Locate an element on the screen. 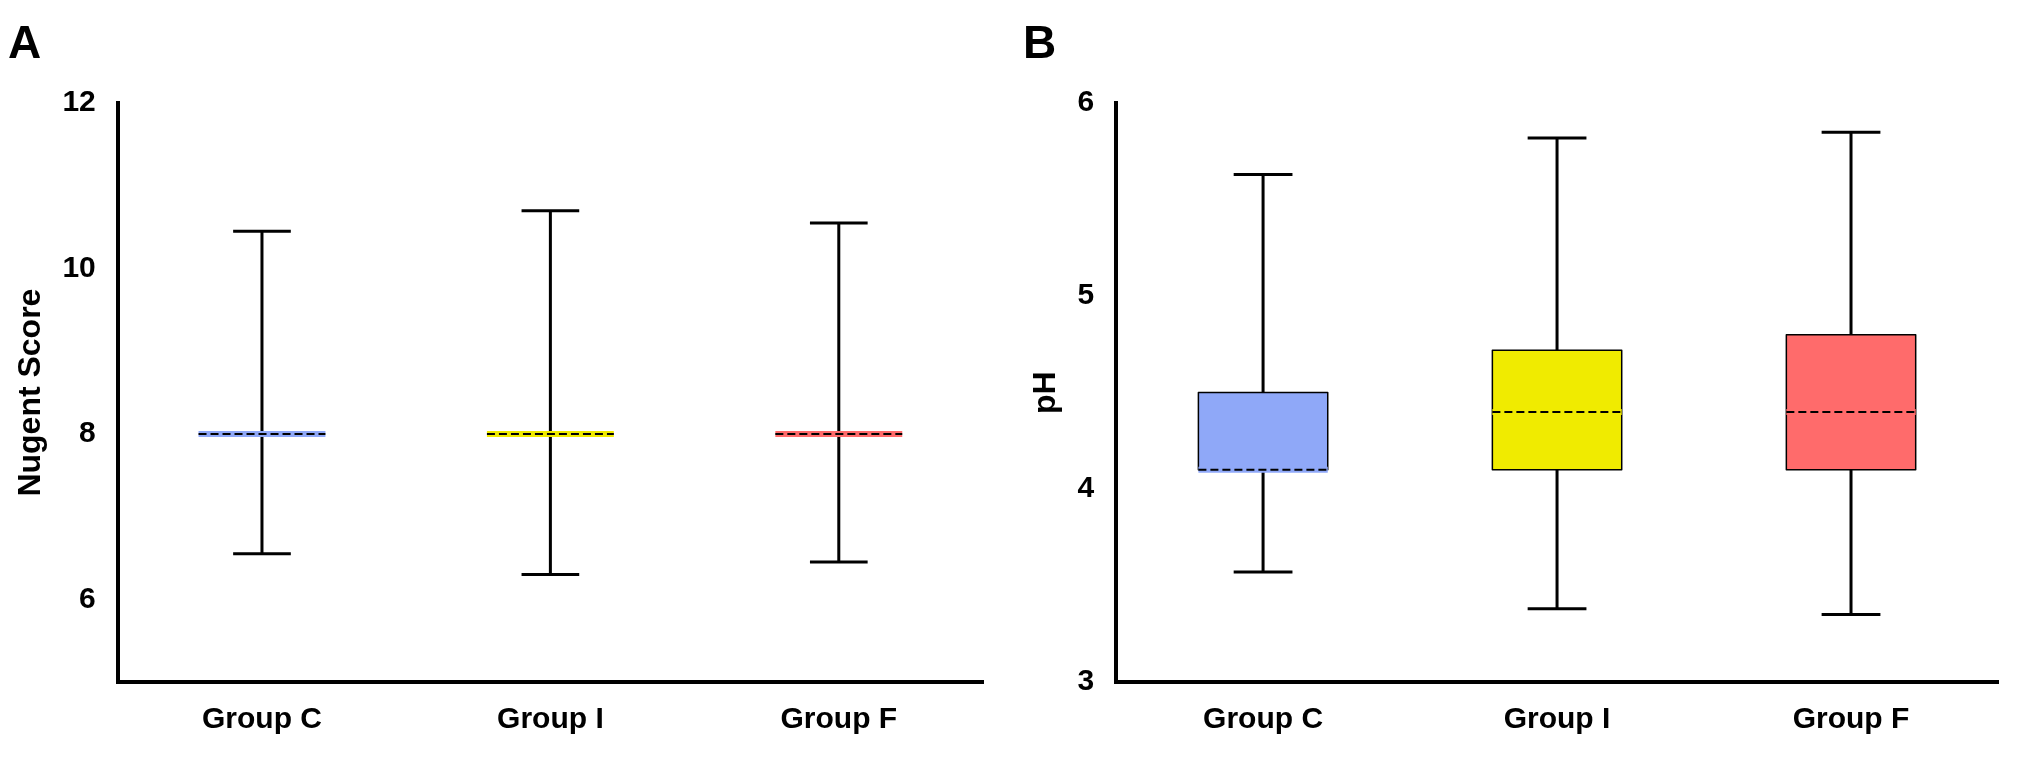 This screenshot has width=2040, height=772. y-tick-label: 12 is located at coordinates (79, 101).